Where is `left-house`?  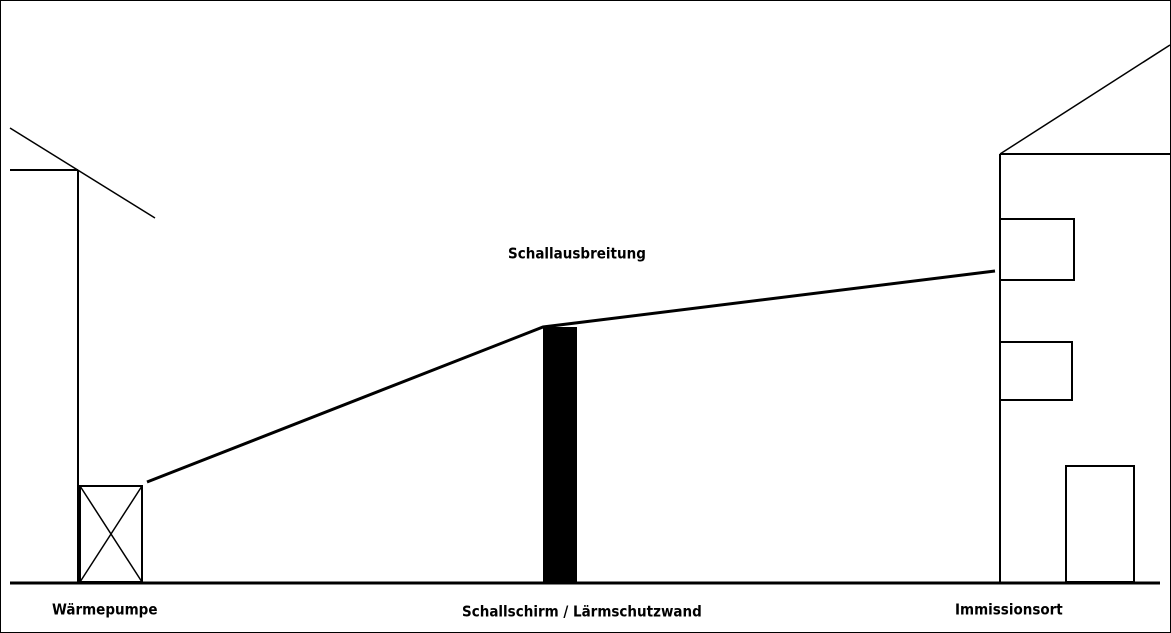
left-house is located at coordinates (82, 355).